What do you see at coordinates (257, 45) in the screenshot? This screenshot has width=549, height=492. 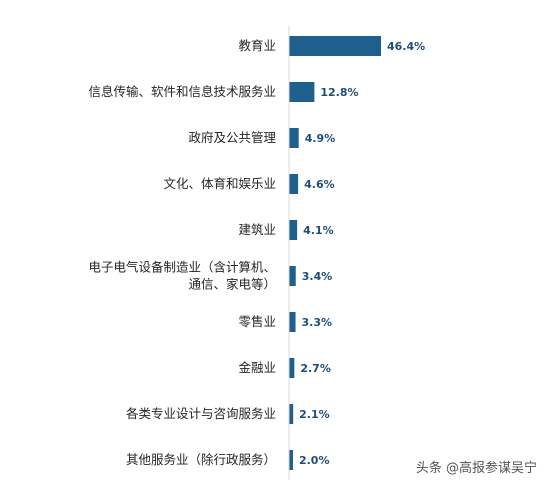 I see `category-label-0: 教育业` at bounding box center [257, 45].